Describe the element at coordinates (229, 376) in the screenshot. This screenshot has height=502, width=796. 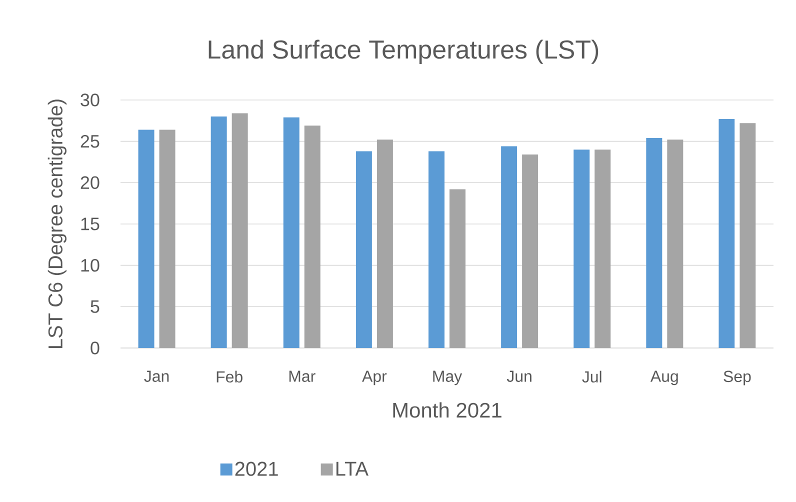
I see `x-tick-label: Feb` at that location.